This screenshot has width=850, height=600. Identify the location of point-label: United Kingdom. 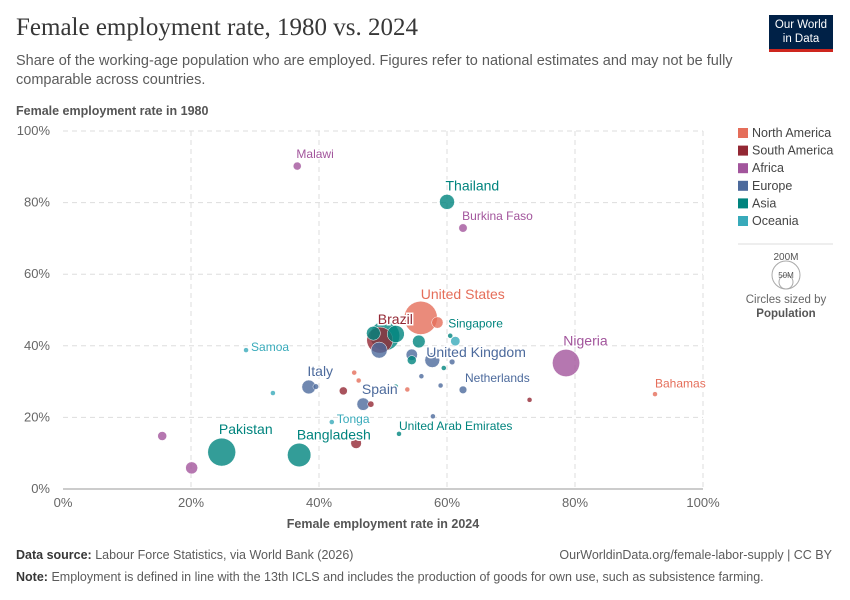
(476, 352).